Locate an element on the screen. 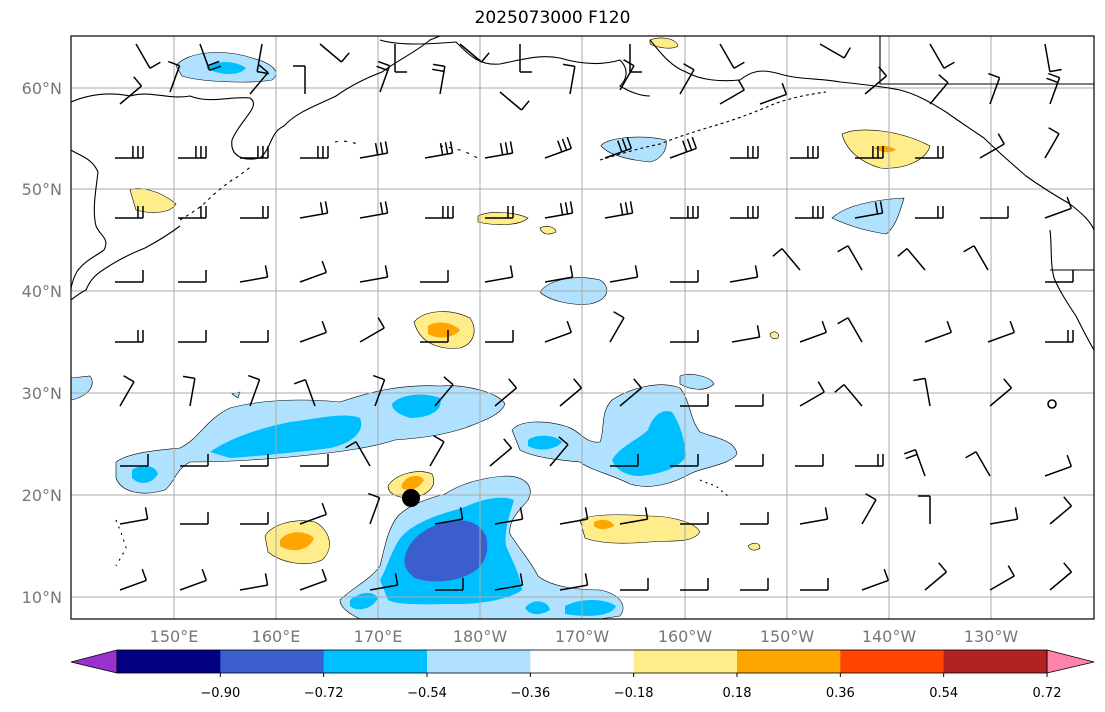 The image size is (1105, 712). na-west-coast is located at coordinates (1071, 290).